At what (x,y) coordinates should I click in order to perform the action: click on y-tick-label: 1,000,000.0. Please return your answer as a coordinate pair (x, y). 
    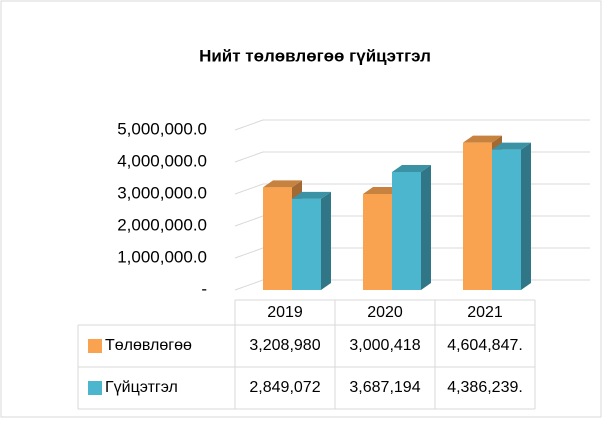
    Looking at the image, I should click on (162, 256).